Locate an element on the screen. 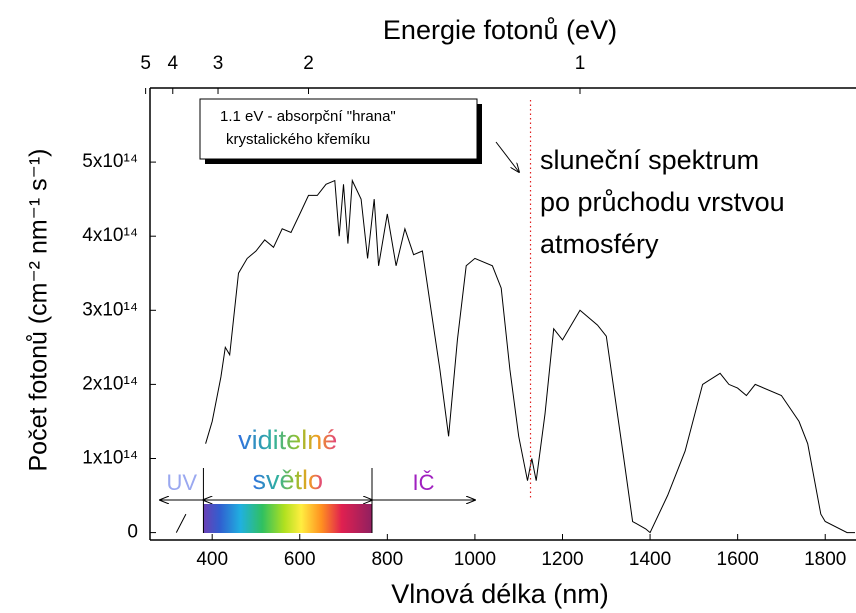 The image size is (856, 613). spectrum-label: sluneční spektrum is located at coordinates (649, 160).